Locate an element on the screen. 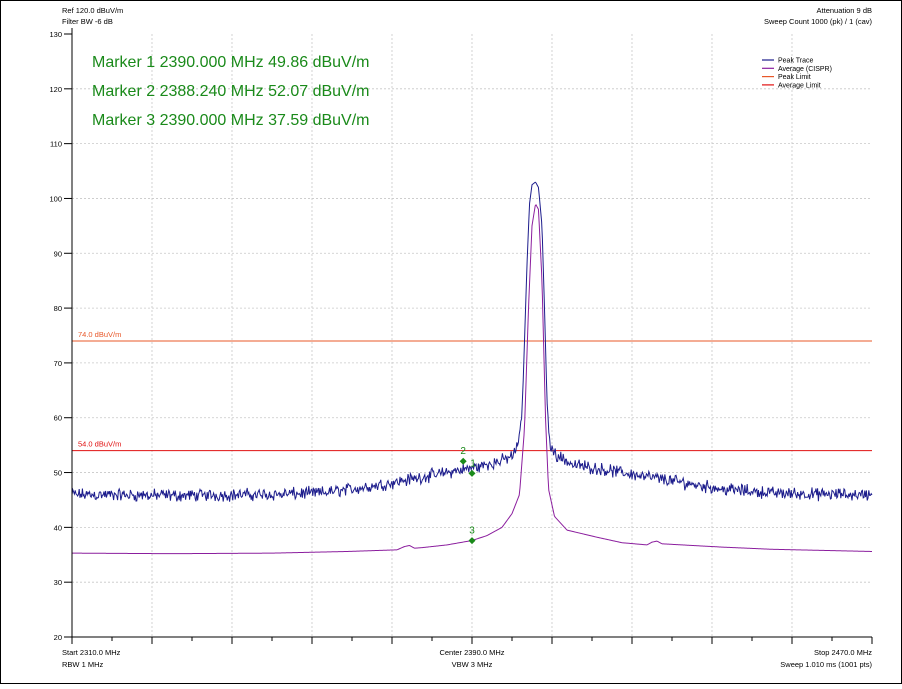  y-tick-label: 50 is located at coordinates (58, 473).